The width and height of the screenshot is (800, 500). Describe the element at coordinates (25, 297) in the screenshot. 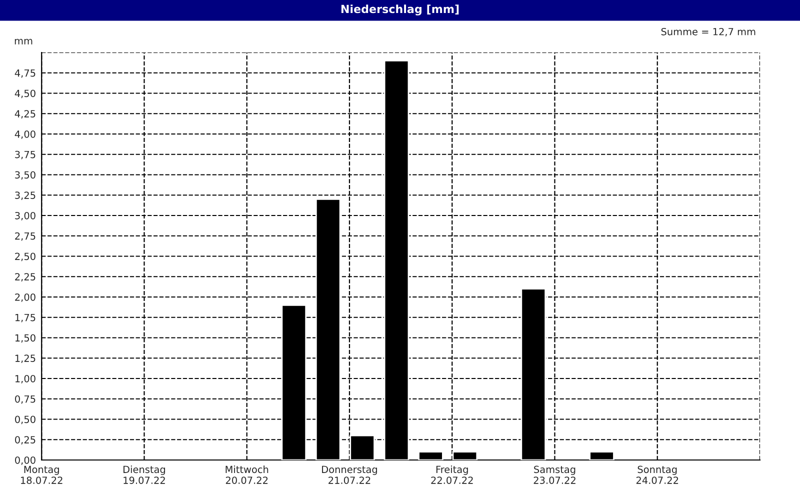

I see `y-tick-label: 2,00` at that location.